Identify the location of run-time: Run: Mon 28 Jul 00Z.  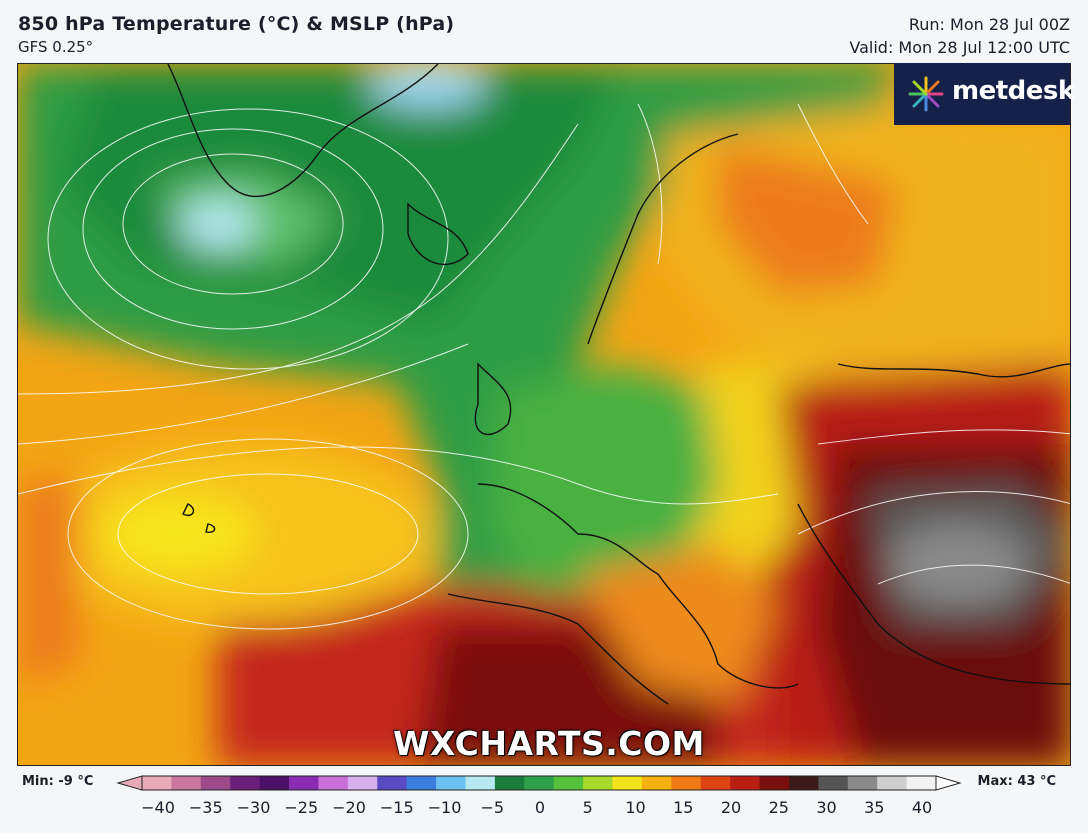
(989, 24).